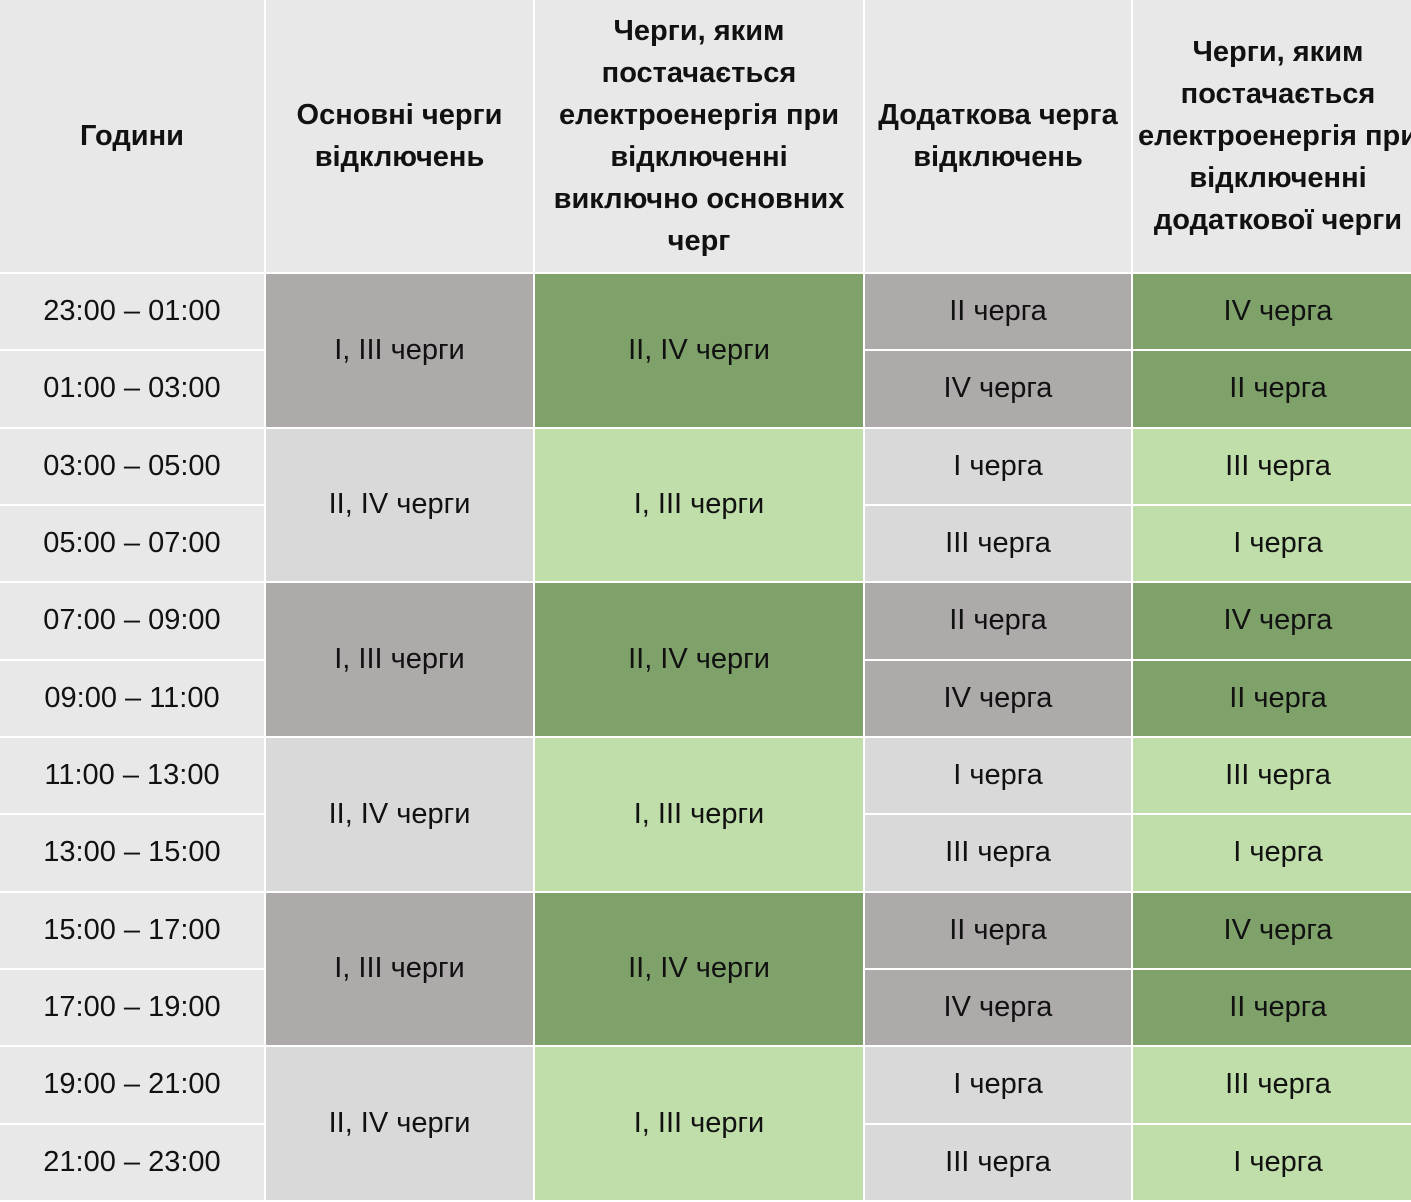 Image resolution: width=1411 pixels, height=1202 pixels. What do you see at coordinates (132, 389) in the screenshot?
I see `time-cell: 01:00 – 03:00` at bounding box center [132, 389].